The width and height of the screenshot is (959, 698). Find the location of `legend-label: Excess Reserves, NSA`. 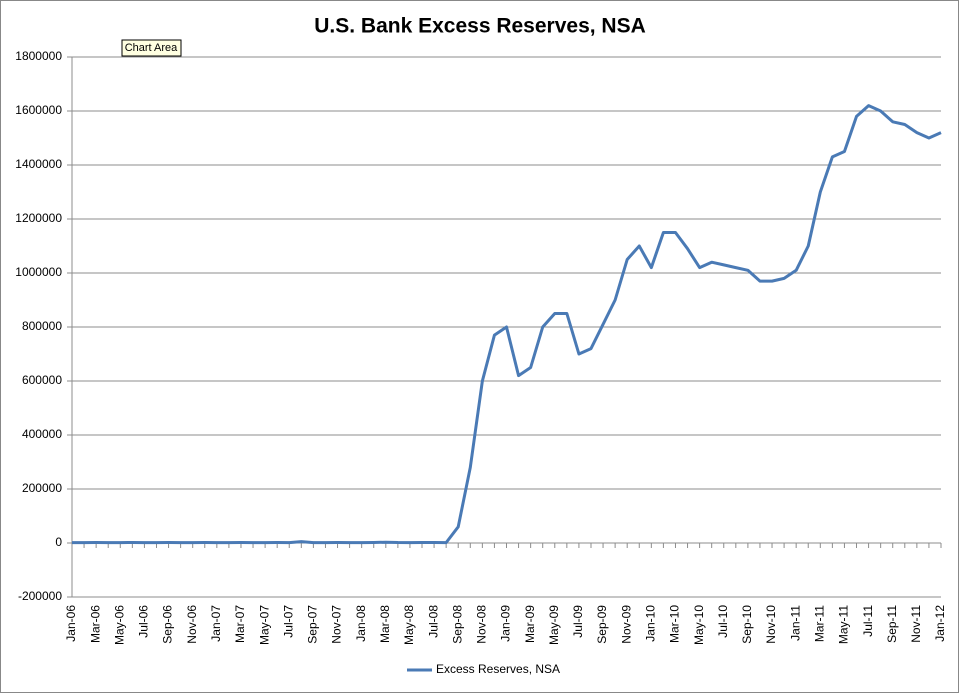

legend-label: Excess Reserves, NSA is located at coordinates (498, 669).